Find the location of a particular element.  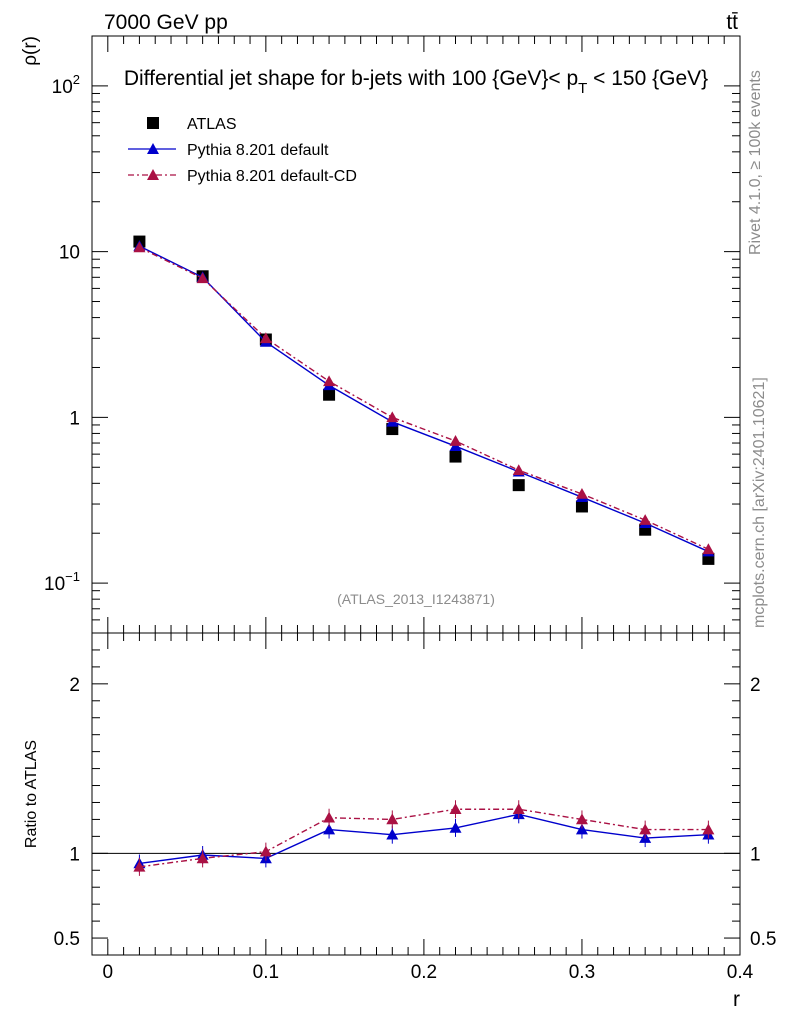

legend-marker-atlas is located at coordinates (153, 123).